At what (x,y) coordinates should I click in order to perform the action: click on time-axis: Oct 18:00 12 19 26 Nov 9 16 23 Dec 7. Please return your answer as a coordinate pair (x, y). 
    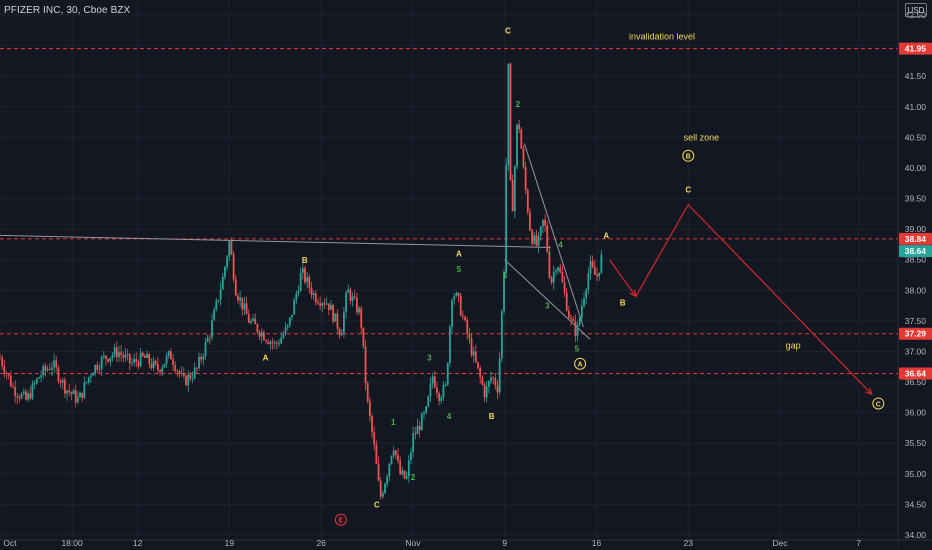
    Looking at the image, I should click on (466, 544).